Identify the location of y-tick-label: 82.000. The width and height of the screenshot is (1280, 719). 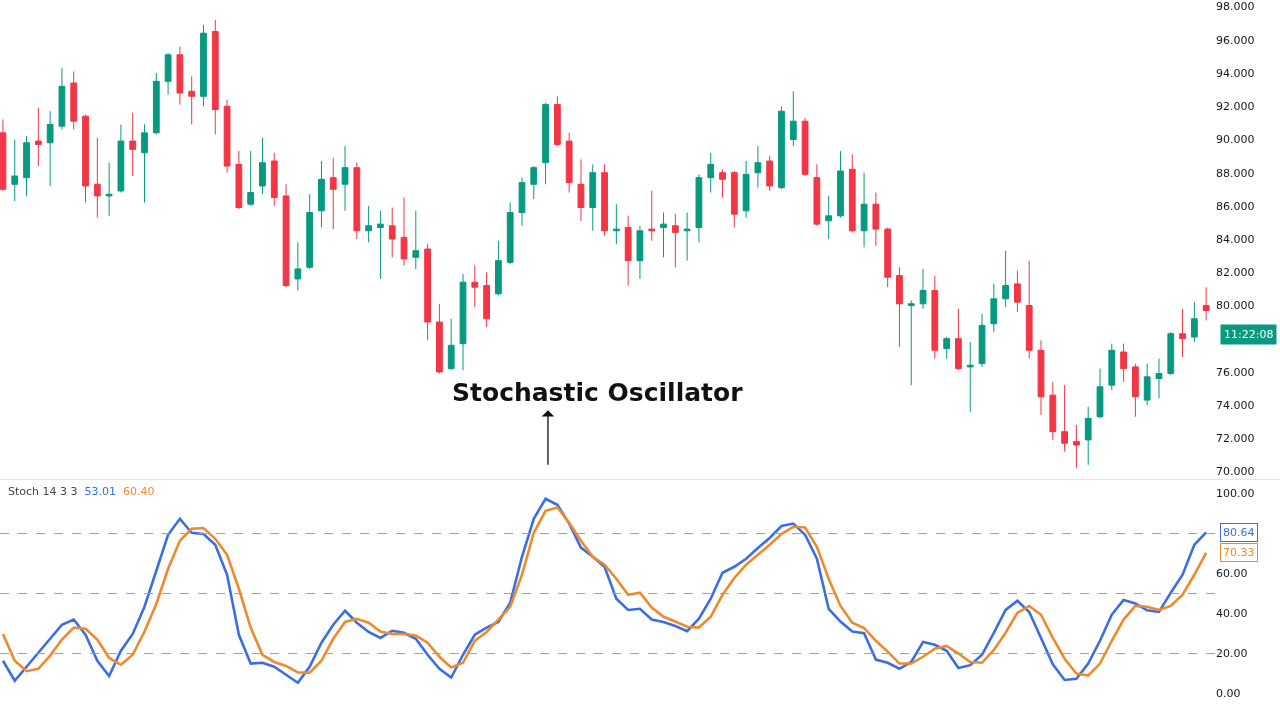
(1235, 273).